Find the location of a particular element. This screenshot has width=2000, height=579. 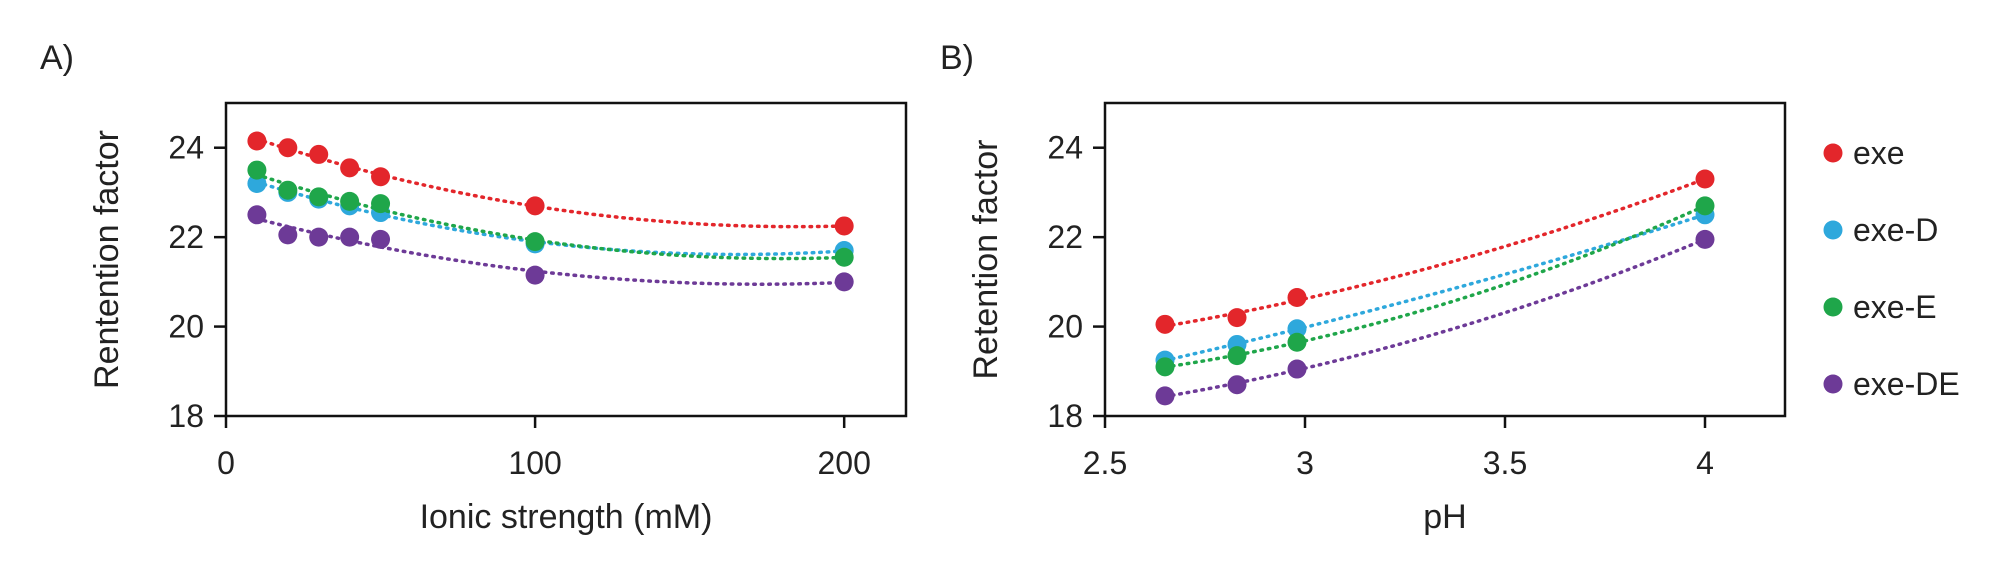

x-tick-label: 0 is located at coordinates (226, 463).